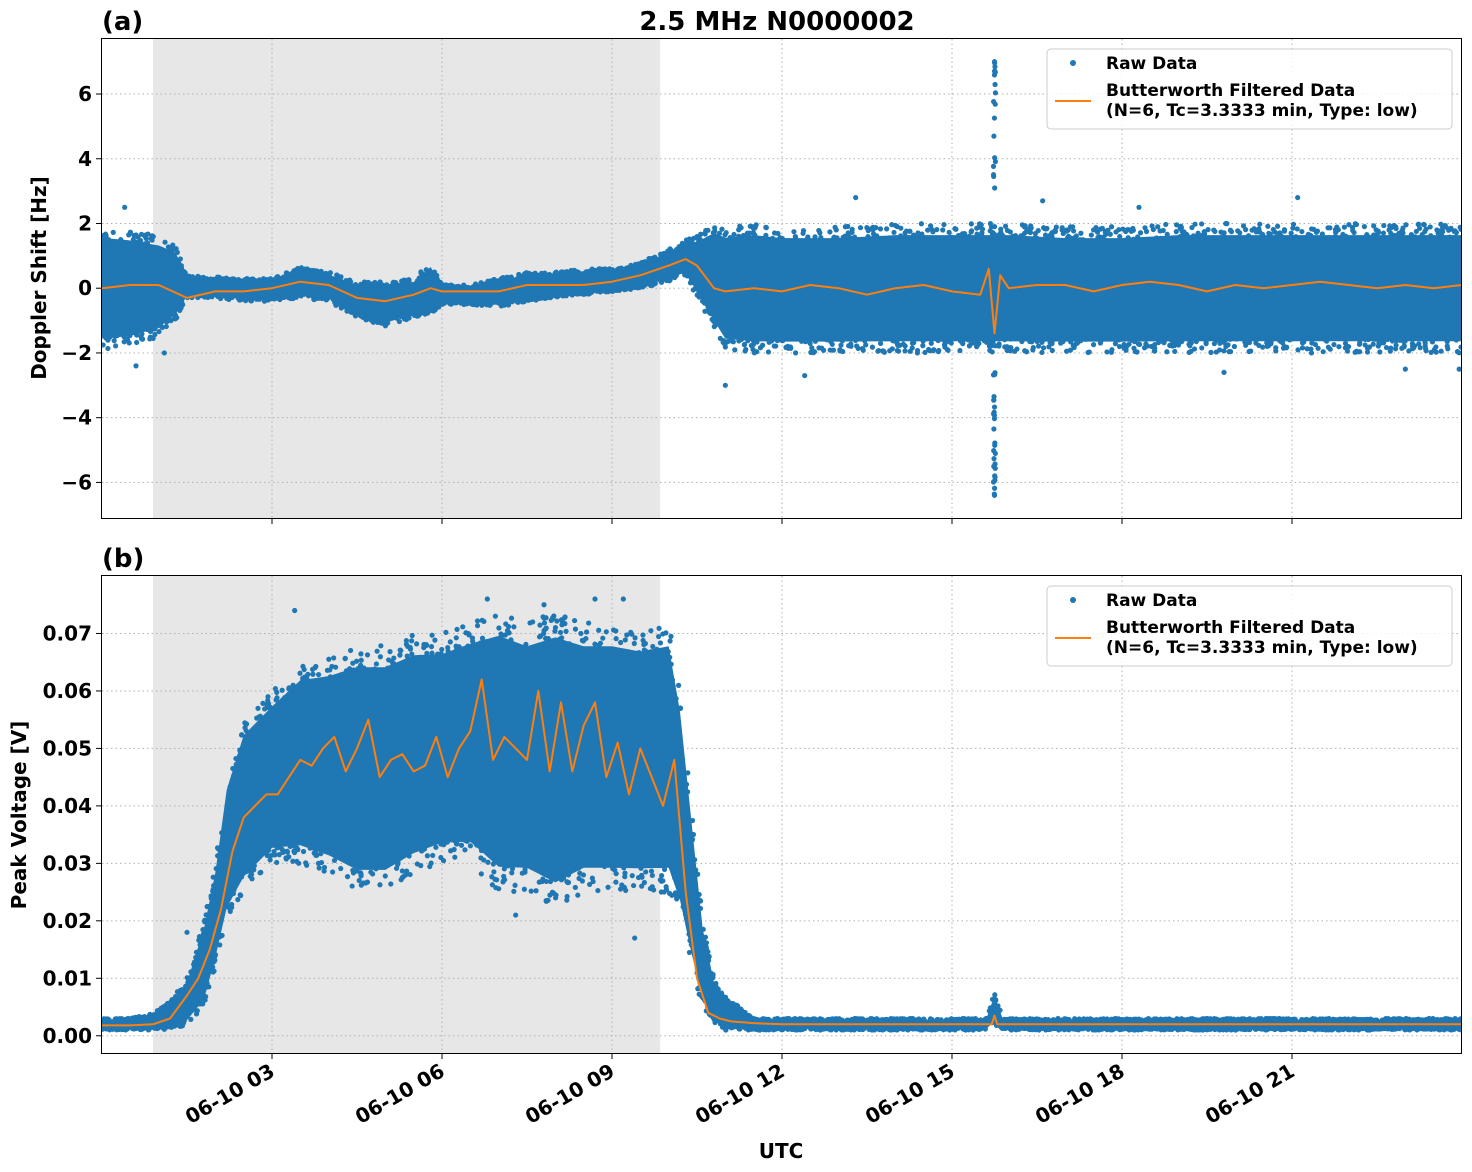 Image resolution: width=1472 pixels, height=1172 pixels. Describe the element at coordinates (85, 94) in the screenshot. I see `panel-a-ytick-label: 6` at that location.